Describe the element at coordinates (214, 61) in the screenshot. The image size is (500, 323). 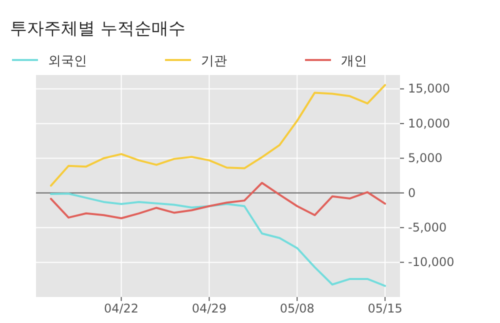
I see `legend-label: 기관` at that location.